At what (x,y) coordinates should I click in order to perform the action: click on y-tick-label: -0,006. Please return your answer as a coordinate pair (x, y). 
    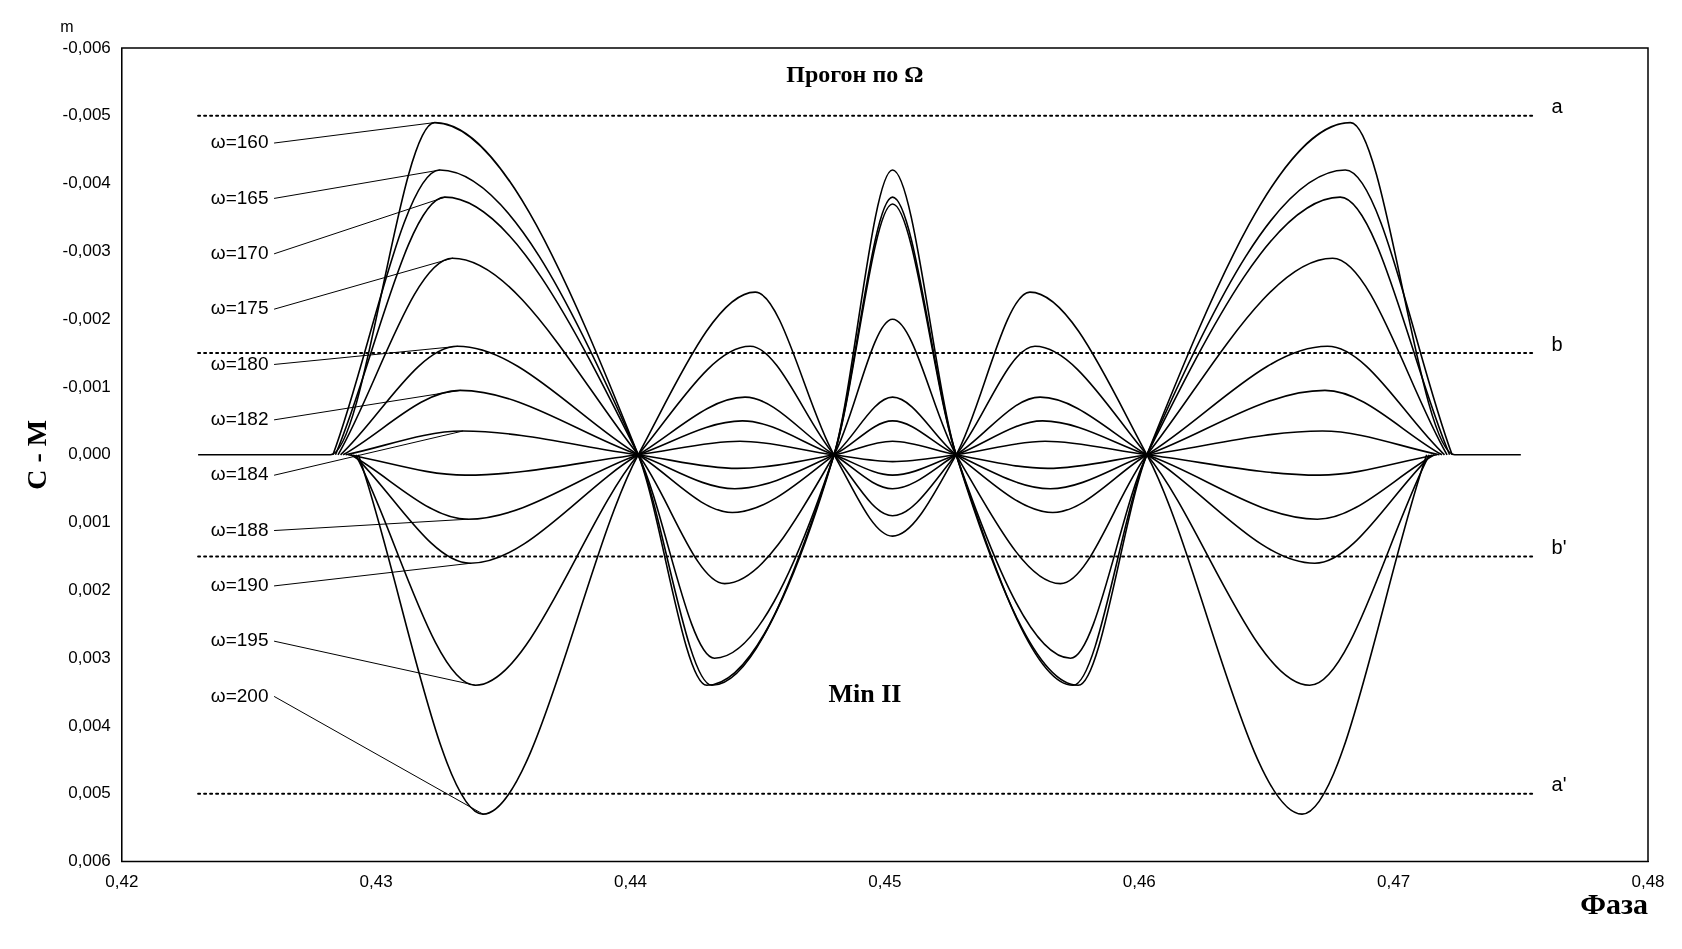
    Looking at the image, I should click on (86, 47).